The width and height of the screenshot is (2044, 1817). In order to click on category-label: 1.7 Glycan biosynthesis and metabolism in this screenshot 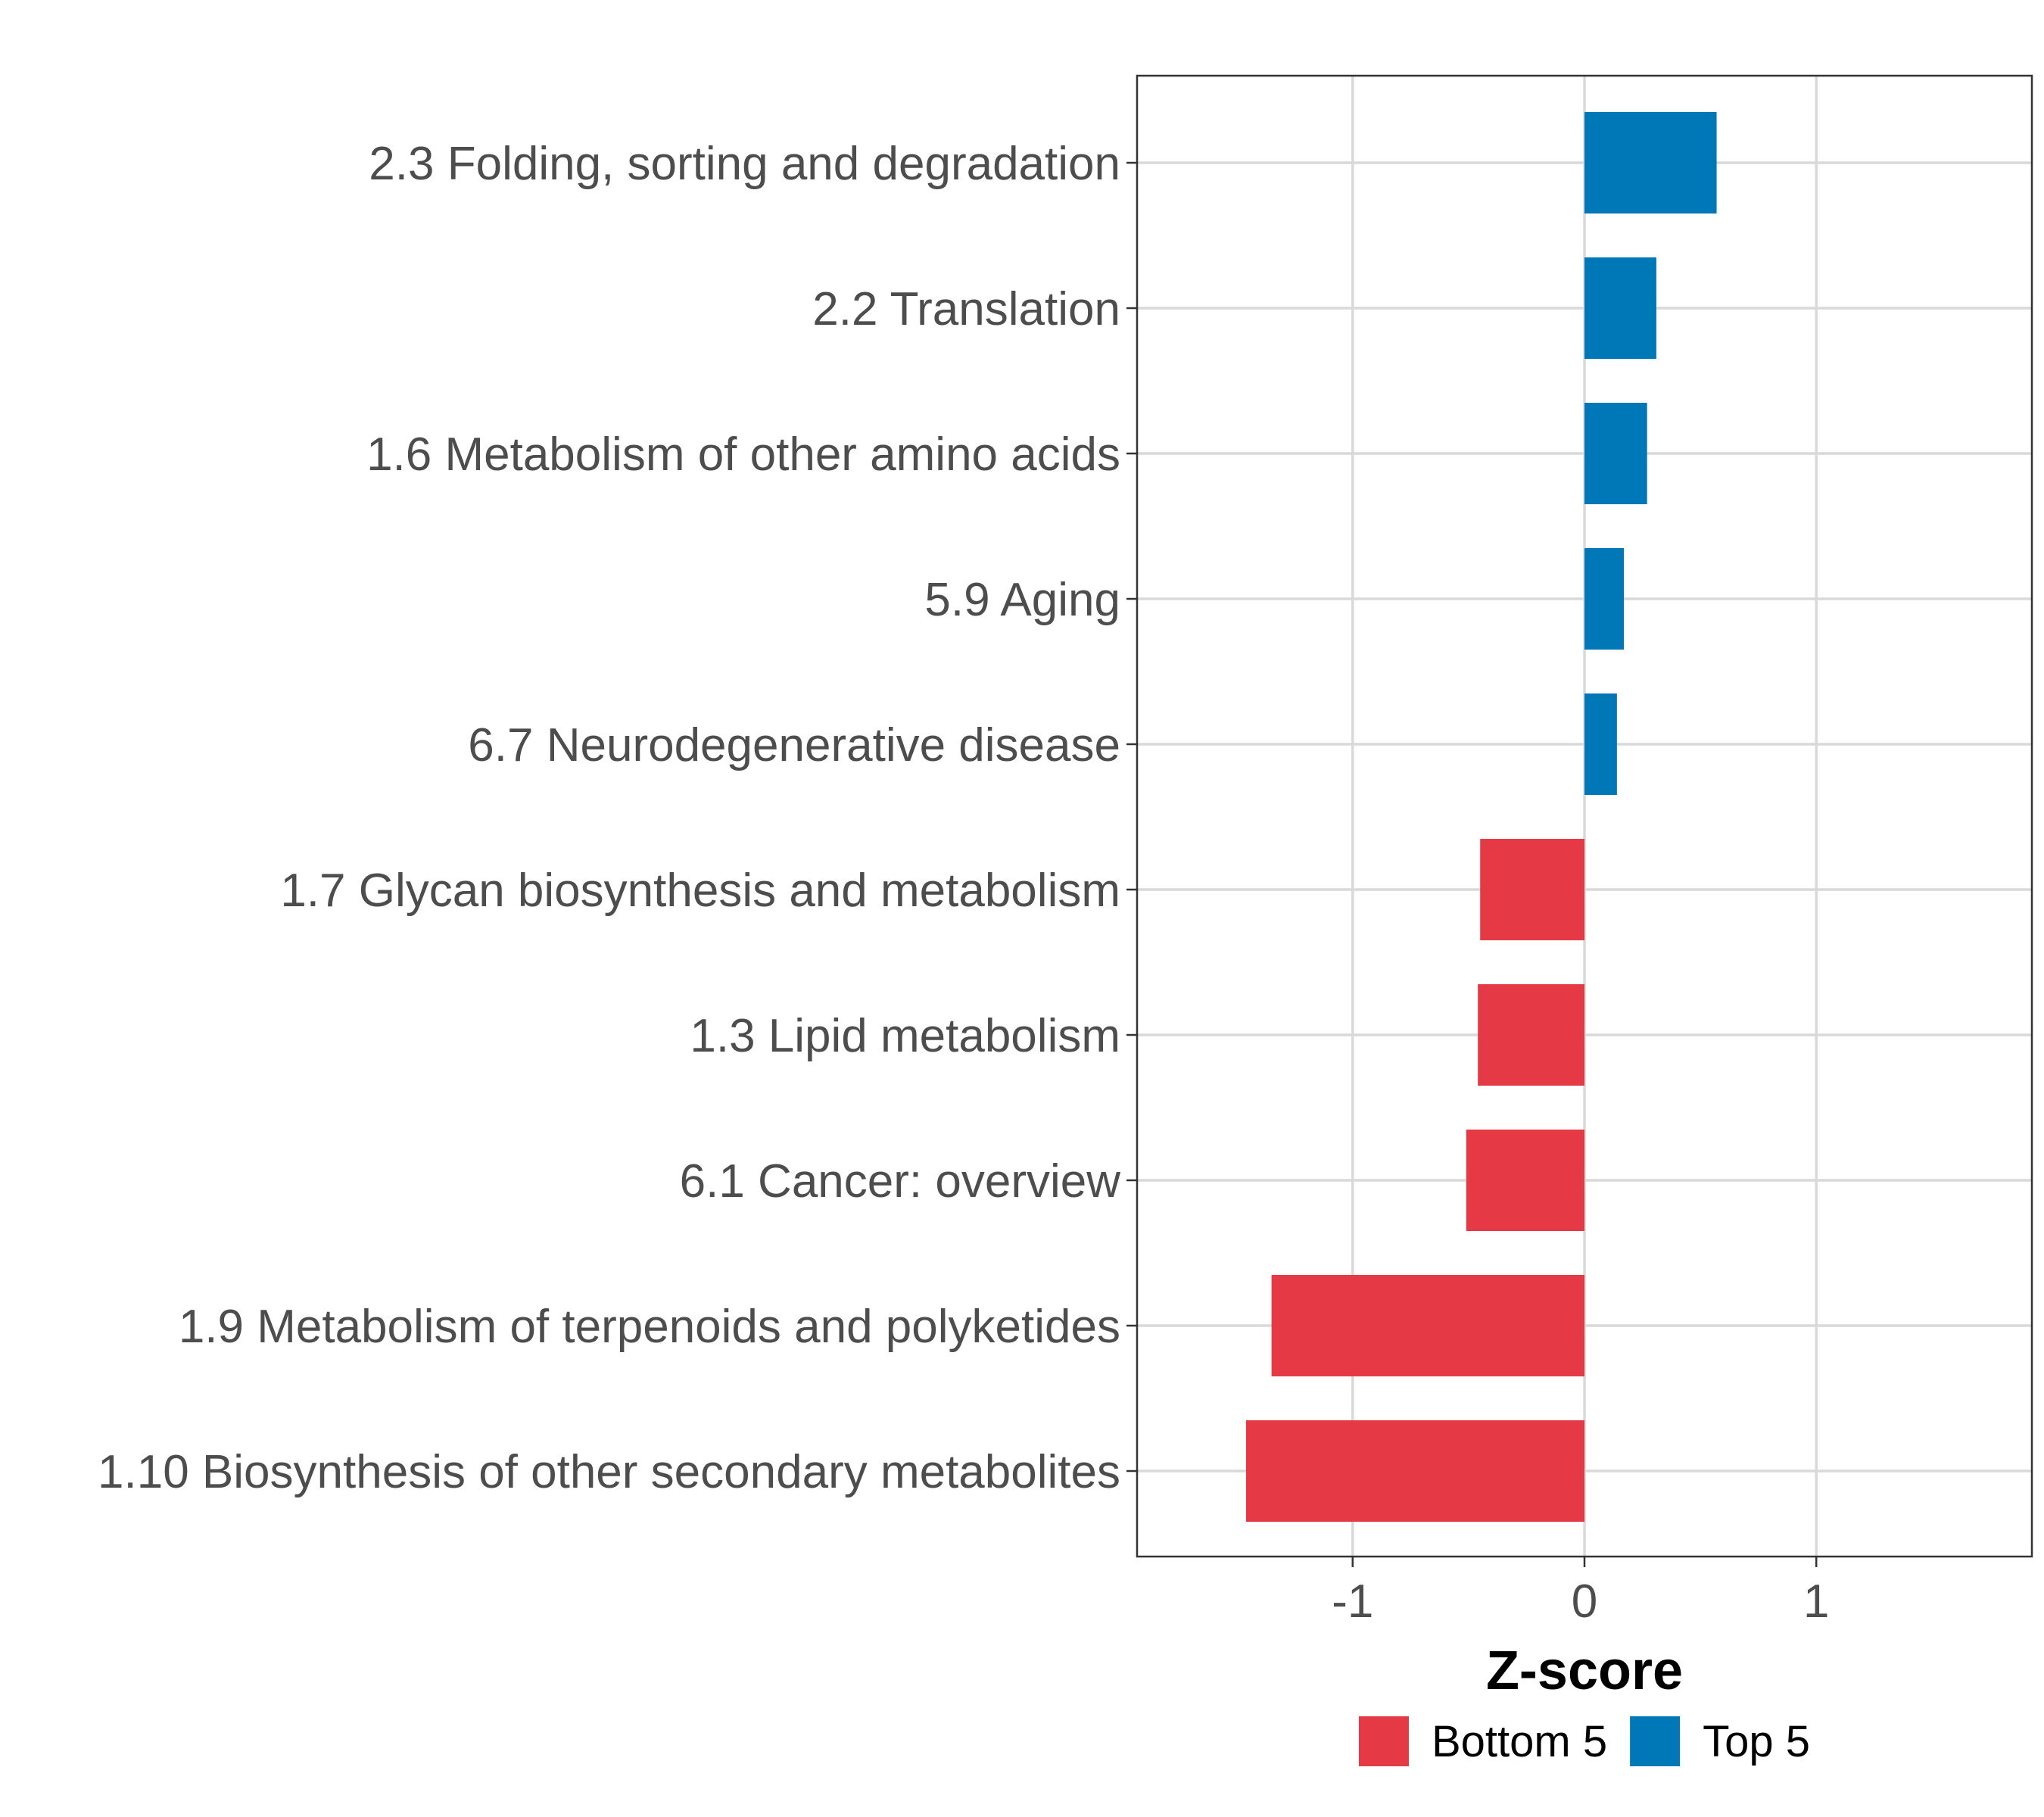, I will do `click(700, 891)`.